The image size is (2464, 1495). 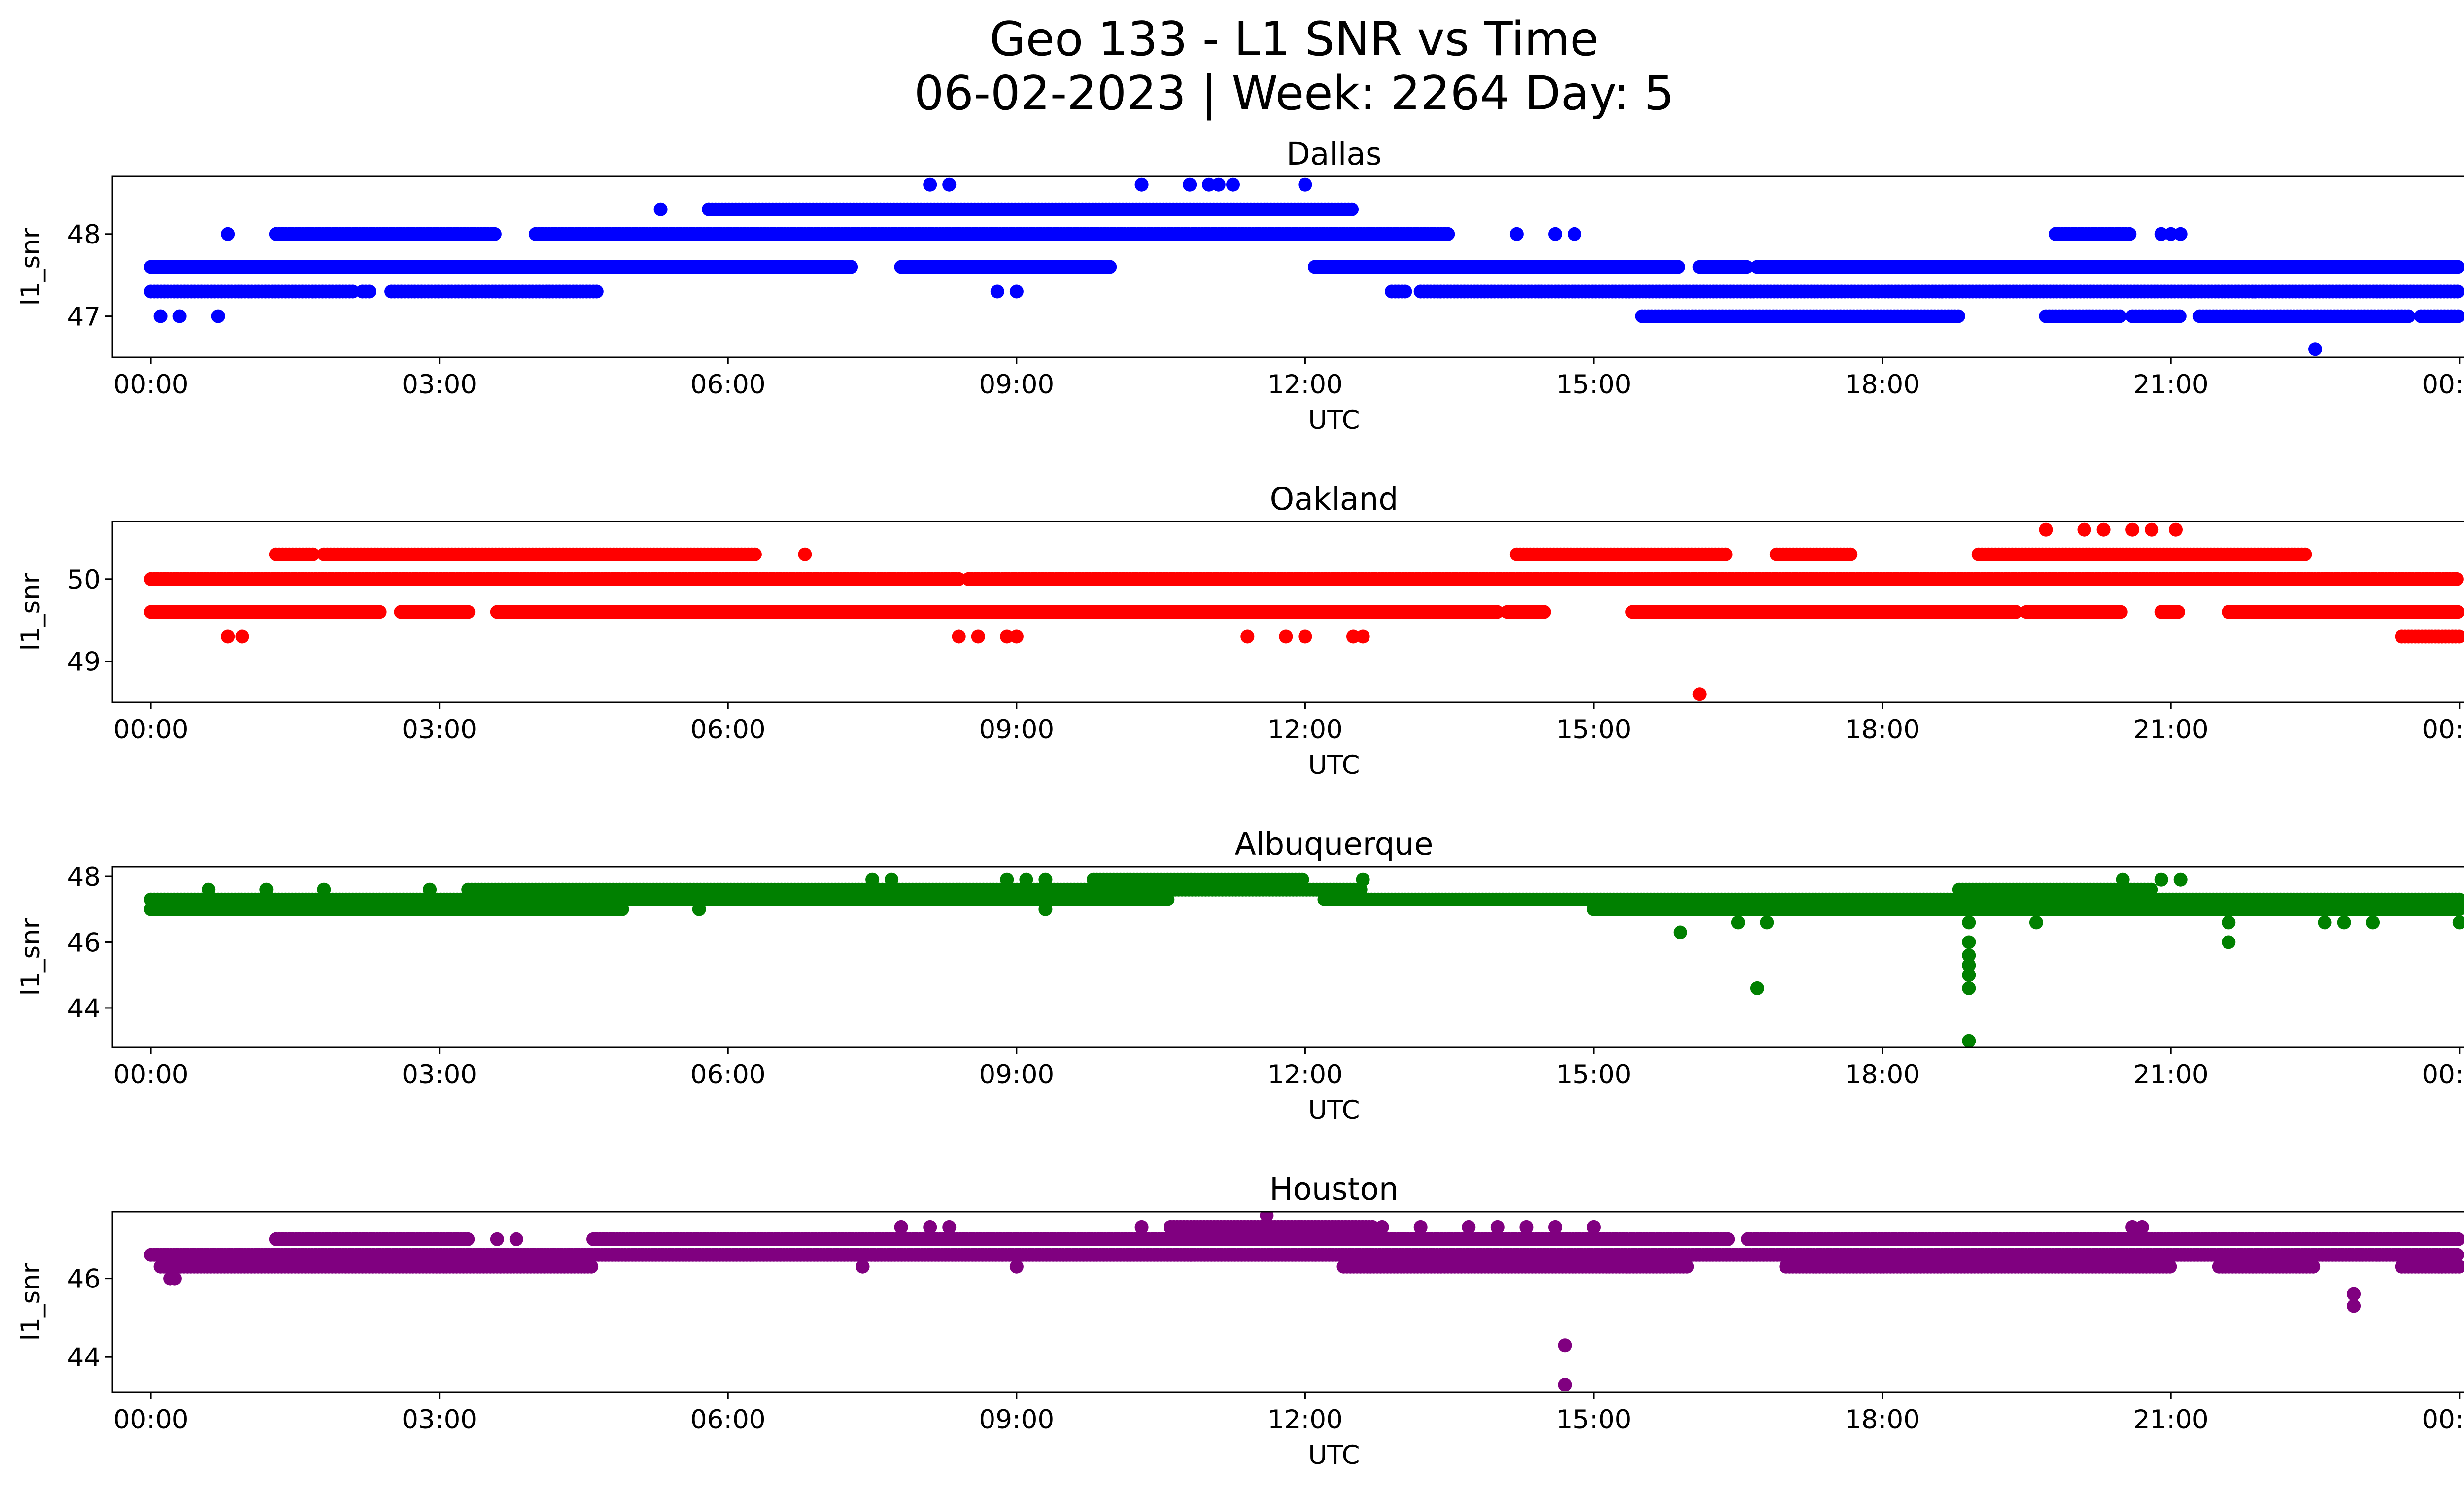 I want to click on x-tick-label: 03:00, so click(x=439, y=385).